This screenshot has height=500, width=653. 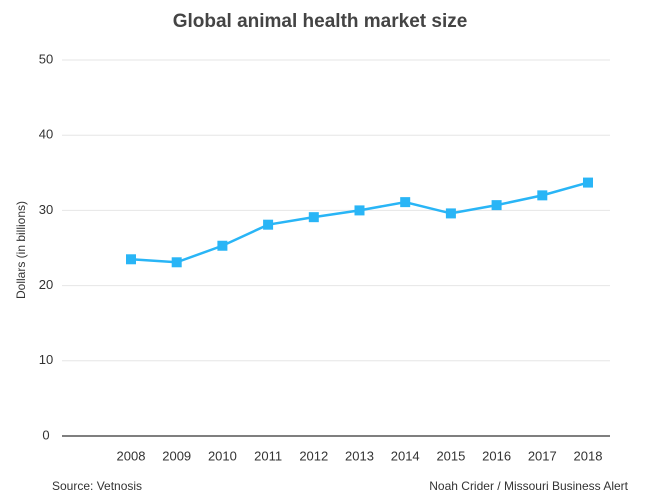 What do you see at coordinates (46, 58) in the screenshot?
I see `y-tick-label: 50` at bounding box center [46, 58].